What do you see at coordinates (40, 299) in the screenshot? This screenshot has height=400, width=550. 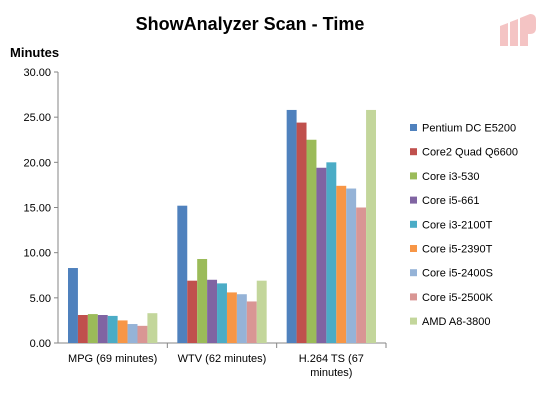 I see `y-tick-label: 5.00` at bounding box center [40, 299].